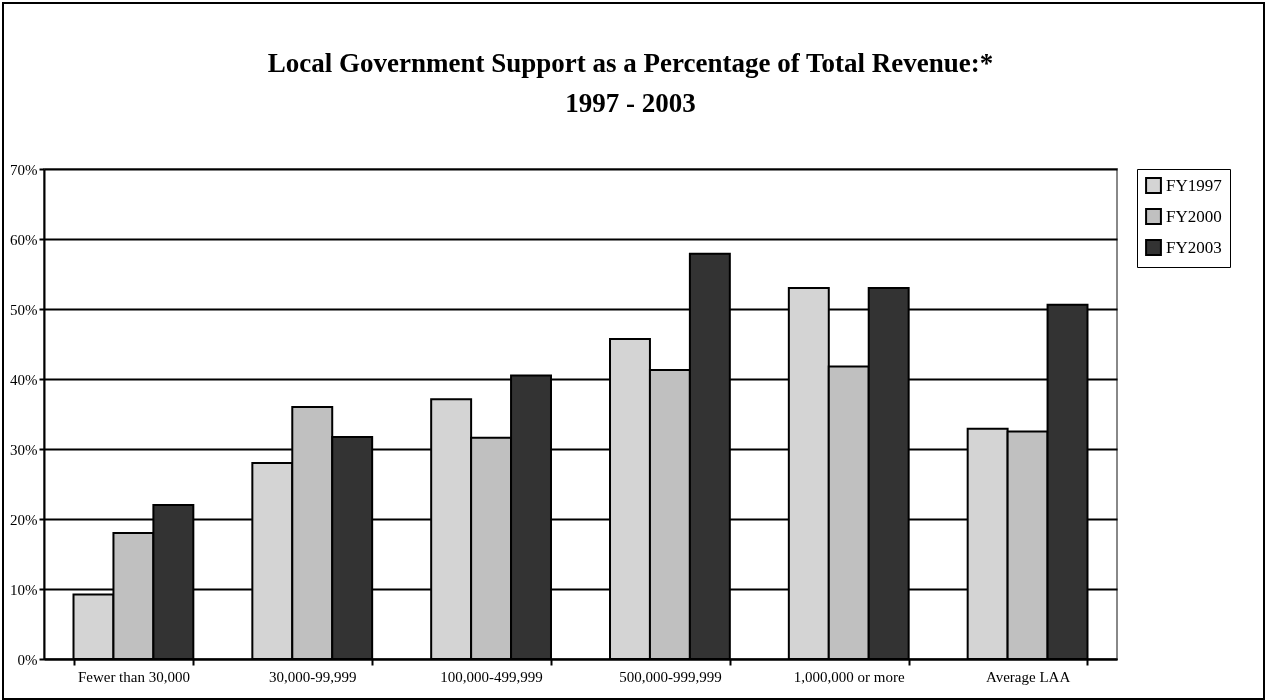 Image resolution: width=1265 pixels, height=700 pixels. What do you see at coordinates (24, 449) in the screenshot?
I see `y-tick-label: 30%` at bounding box center [24, 449].